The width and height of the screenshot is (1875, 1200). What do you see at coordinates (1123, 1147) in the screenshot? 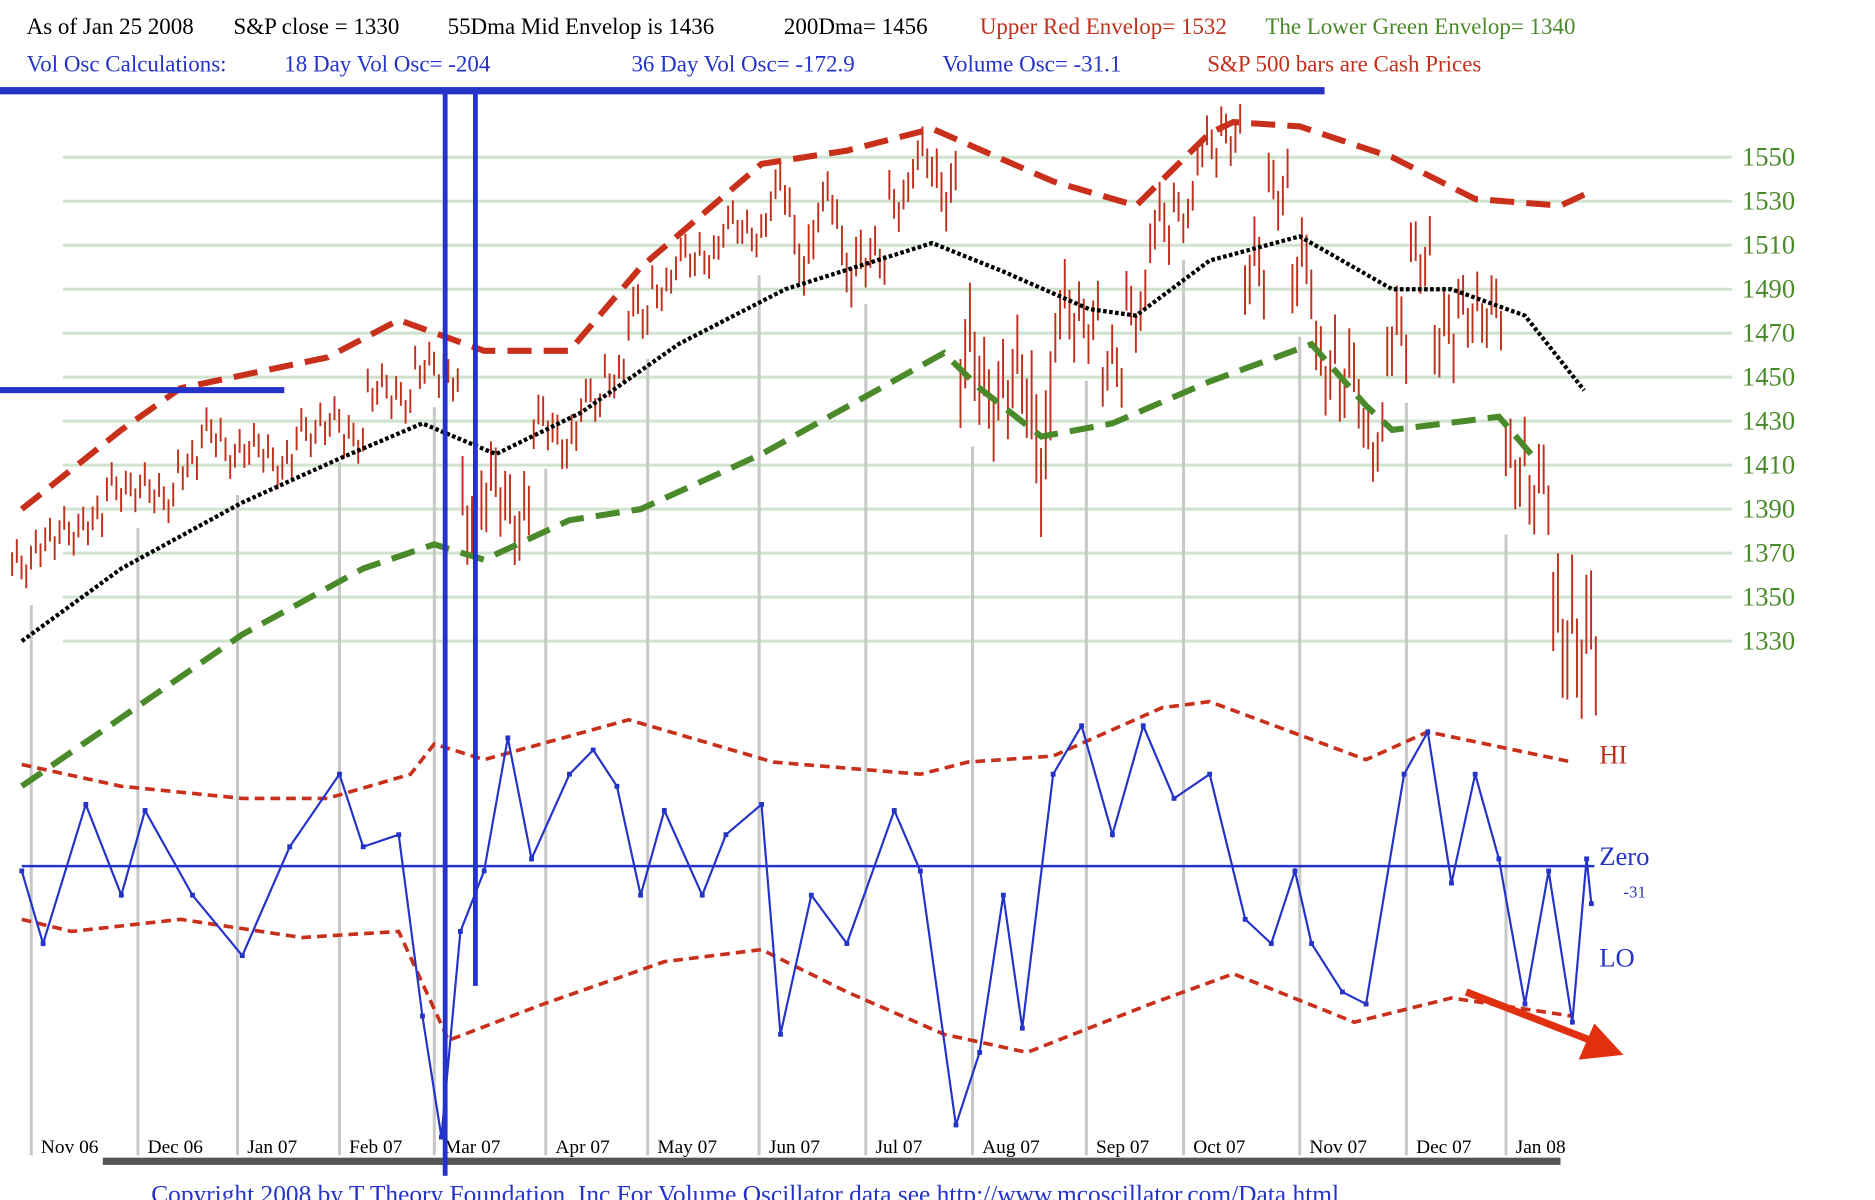
I see `month-label: Sep 07` at bounding box center [1123, 1147].